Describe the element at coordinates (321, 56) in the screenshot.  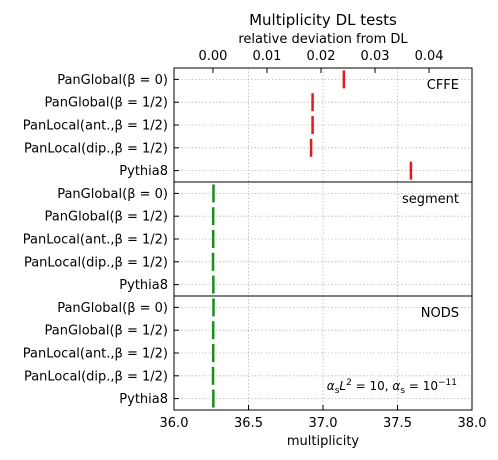
I see `top-tick-label: 0.02` at that location.